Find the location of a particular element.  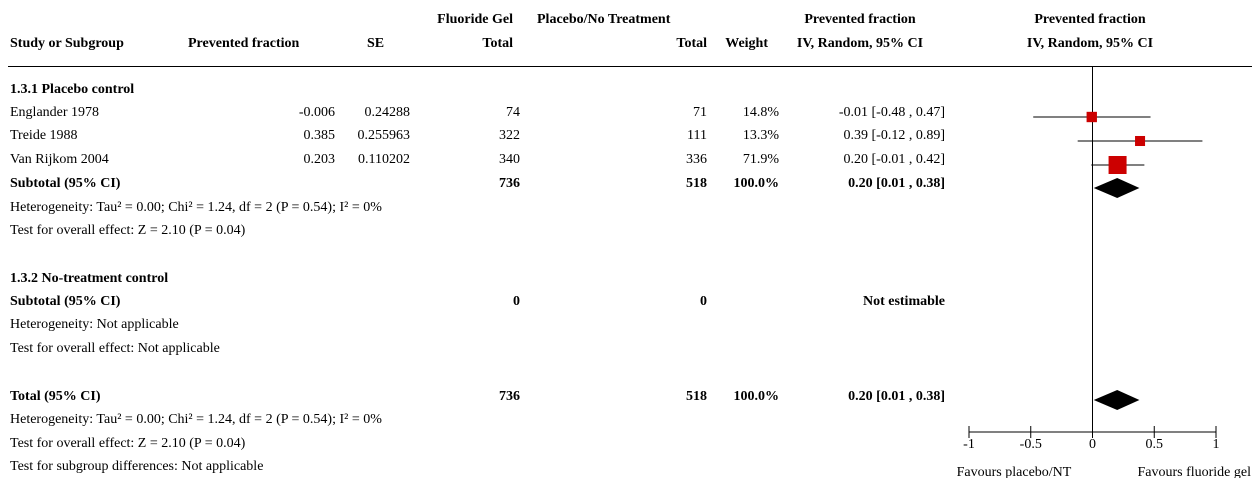

header-ctl-top: Placebo/No Treatment is located at coordinates (604, 19).